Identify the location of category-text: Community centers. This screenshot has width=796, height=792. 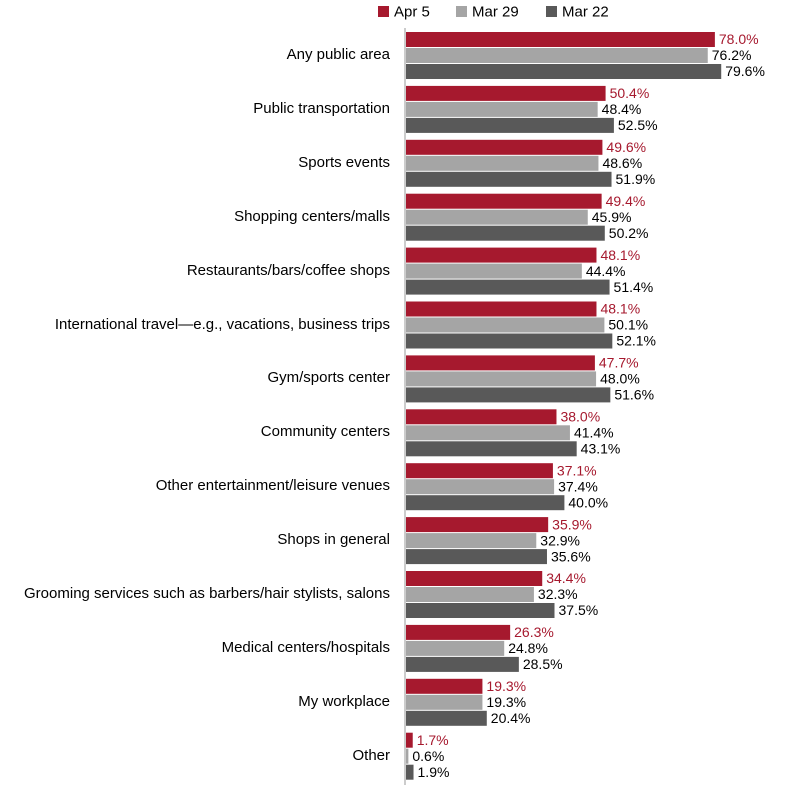
(325, 432).